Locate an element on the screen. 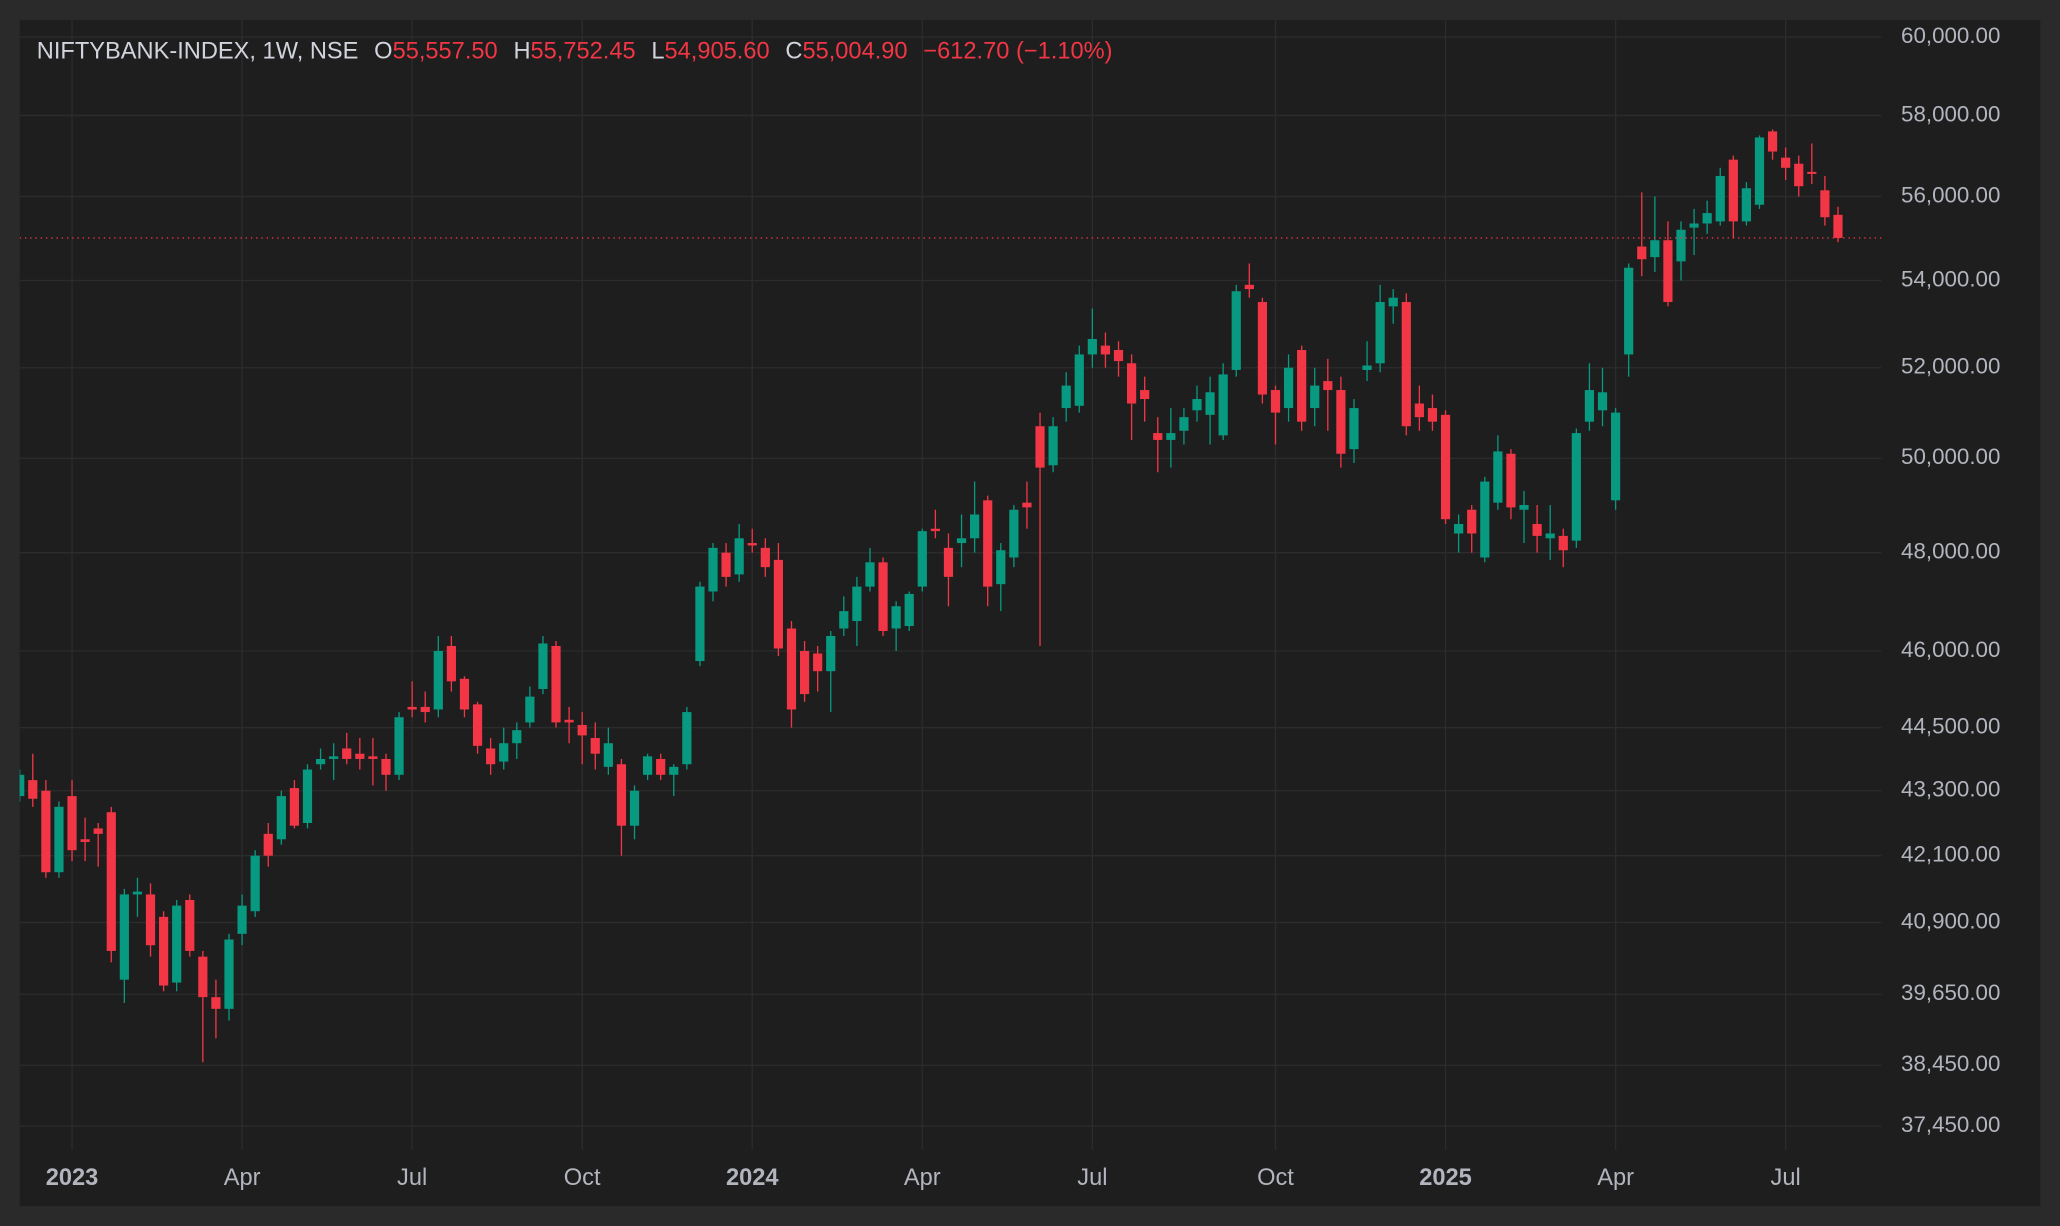 The height and width of the screenshot is (1226, 2060). y-tick-label: 56,000.00 is located at coordinates (1950, 194).